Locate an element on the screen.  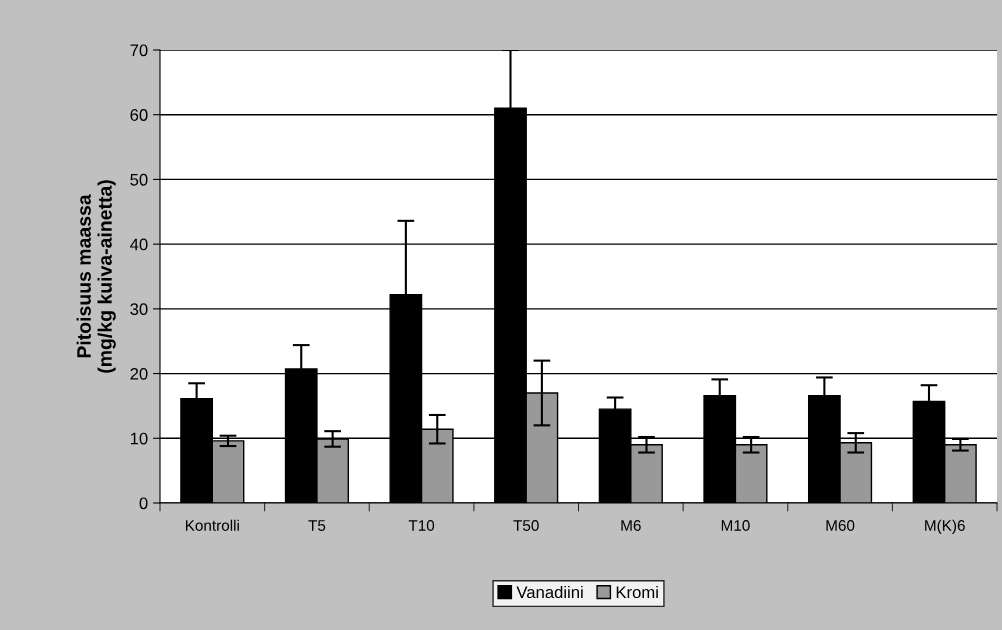
x-tick-label: Kontrolli is located at coordinates (212, 525).